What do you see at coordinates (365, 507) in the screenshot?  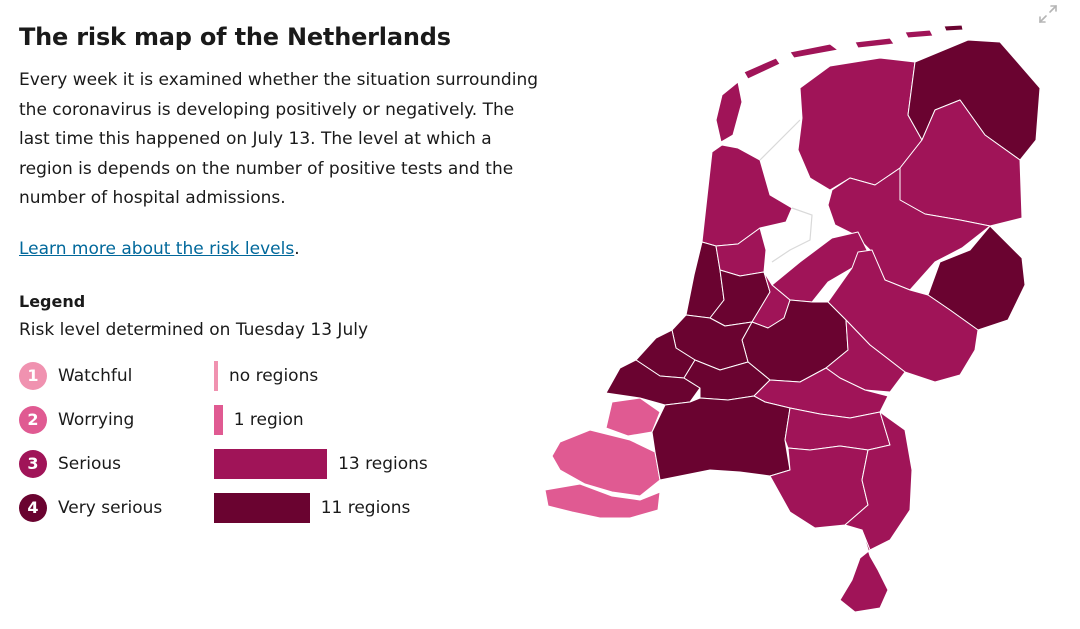 I see `count-label-very-serious: 11 regions` at bounding box center [365, 507].